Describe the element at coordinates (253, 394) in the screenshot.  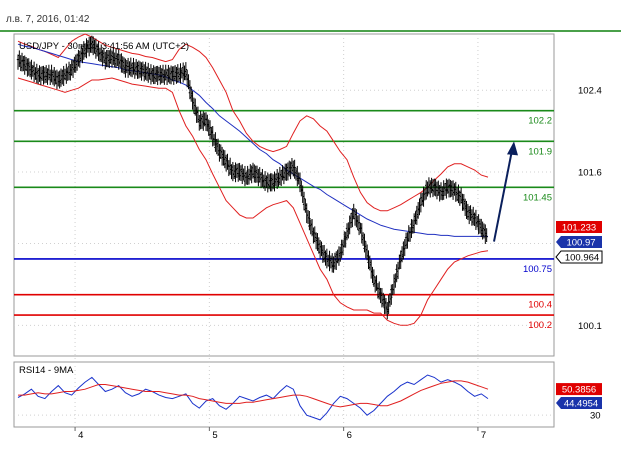
I see `rsi_ma-line` at that location.